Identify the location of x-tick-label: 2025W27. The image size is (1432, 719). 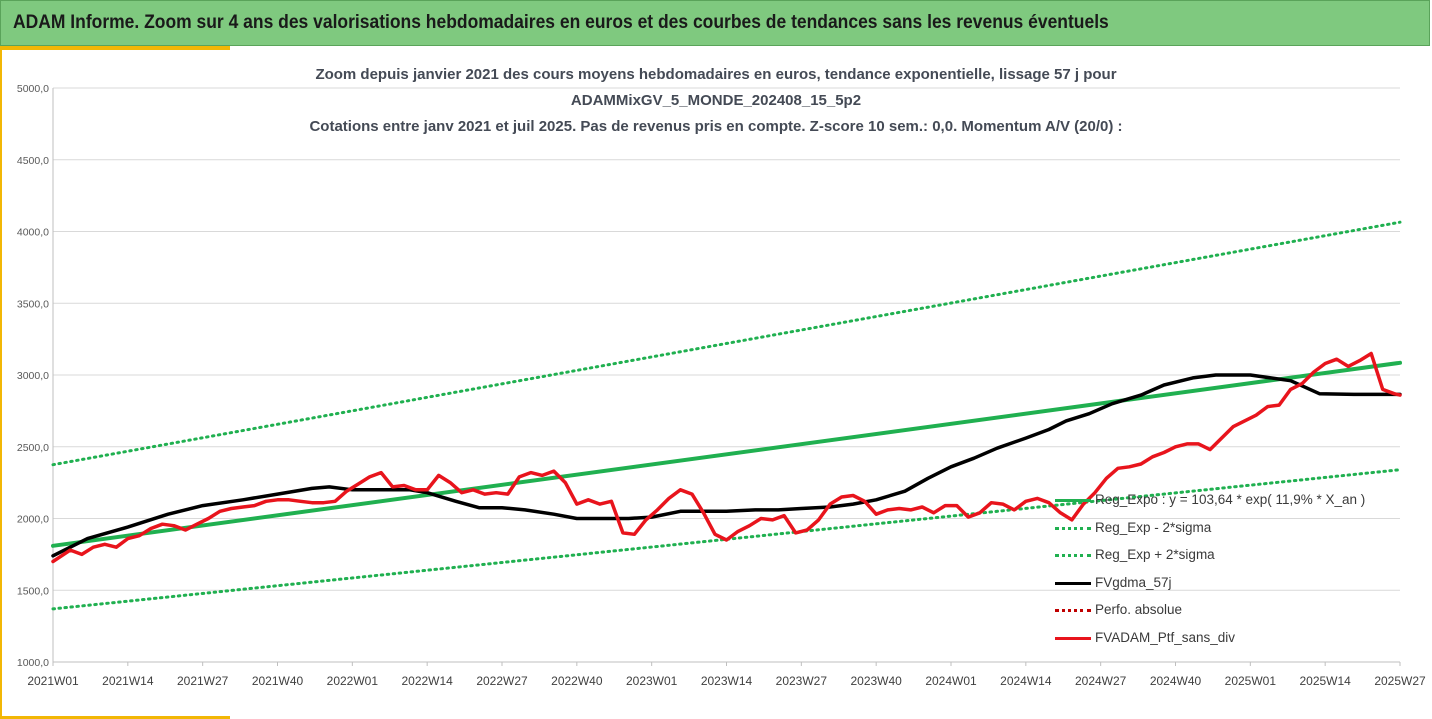
(1400, 681).